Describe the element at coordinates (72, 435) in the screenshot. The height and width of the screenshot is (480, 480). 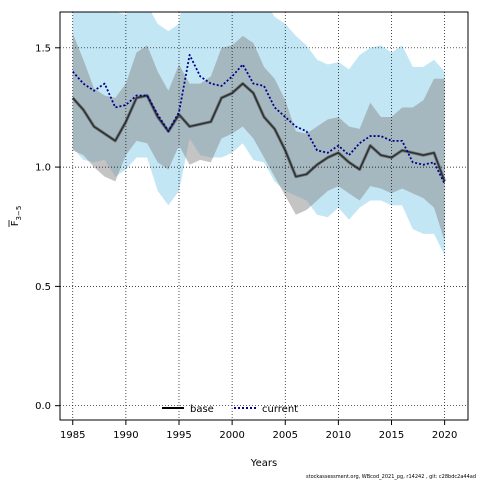
I see `x-tick-label: 1985` at that location.